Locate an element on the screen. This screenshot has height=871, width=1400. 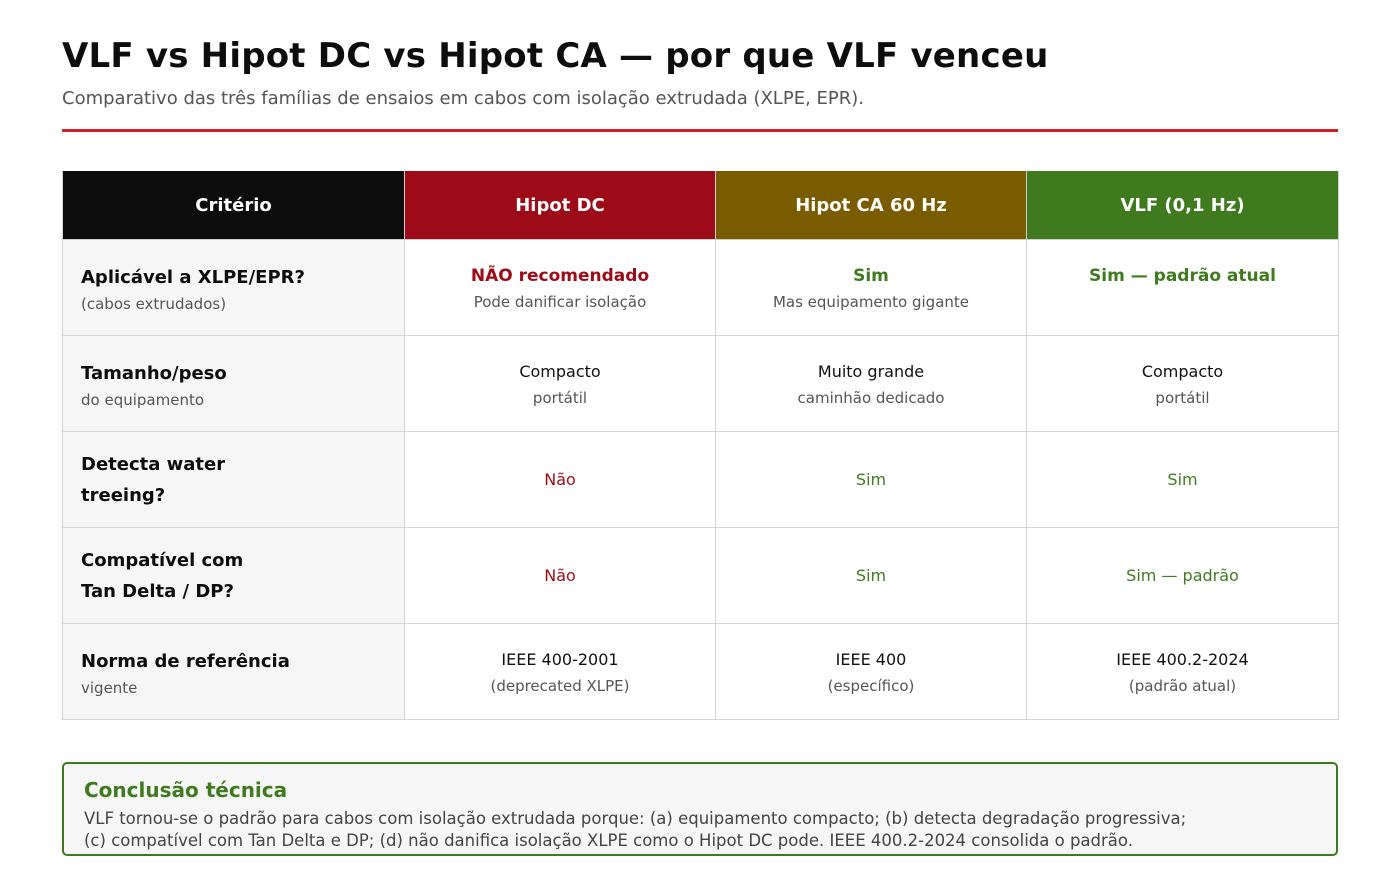
cell-value: Sim — padrão is located at coordinates (1182, 575).